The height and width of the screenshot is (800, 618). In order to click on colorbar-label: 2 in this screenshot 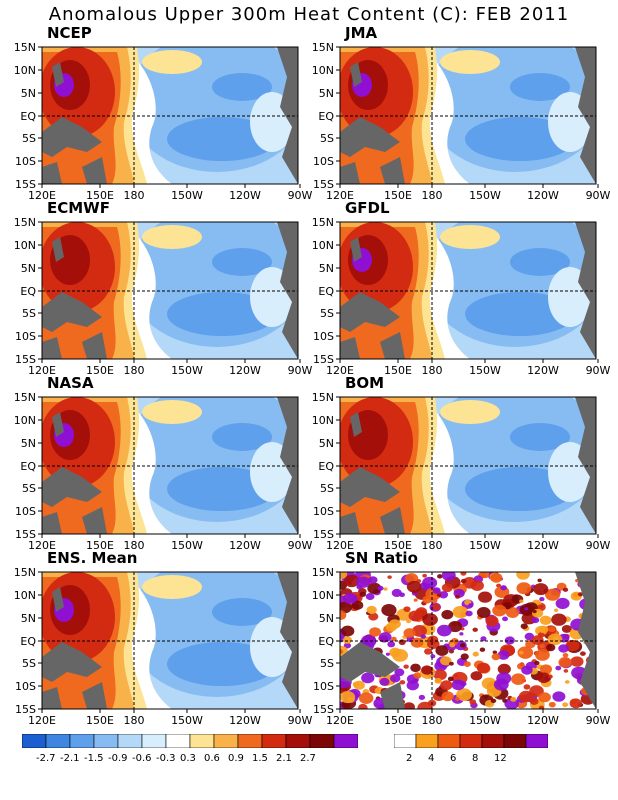, I will do `click(409, 758)`.